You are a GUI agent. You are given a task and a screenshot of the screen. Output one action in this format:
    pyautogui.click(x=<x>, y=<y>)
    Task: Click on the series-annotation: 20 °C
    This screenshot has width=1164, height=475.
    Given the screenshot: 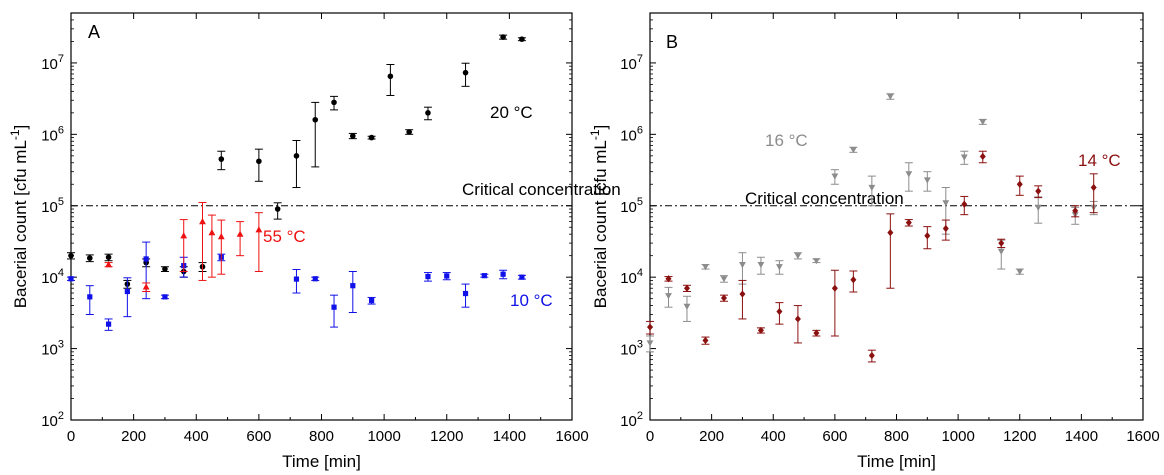 What is the action you would take?
    pyautogui.click(x=511, y=112)
    